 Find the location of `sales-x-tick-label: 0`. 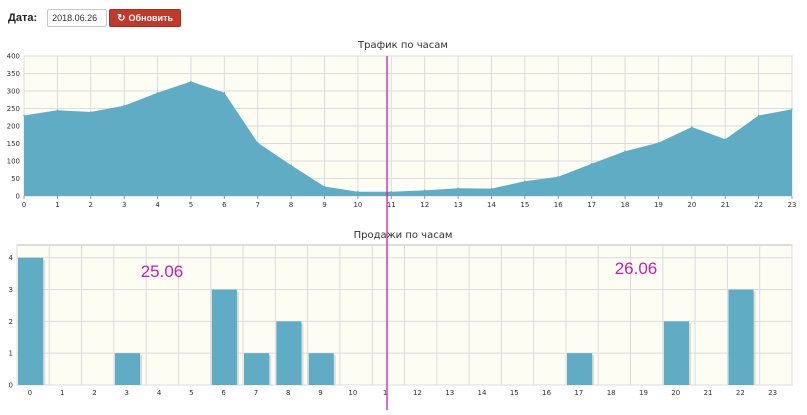

sales-x-tick-label: 0 is located at coordinates (30, 393).